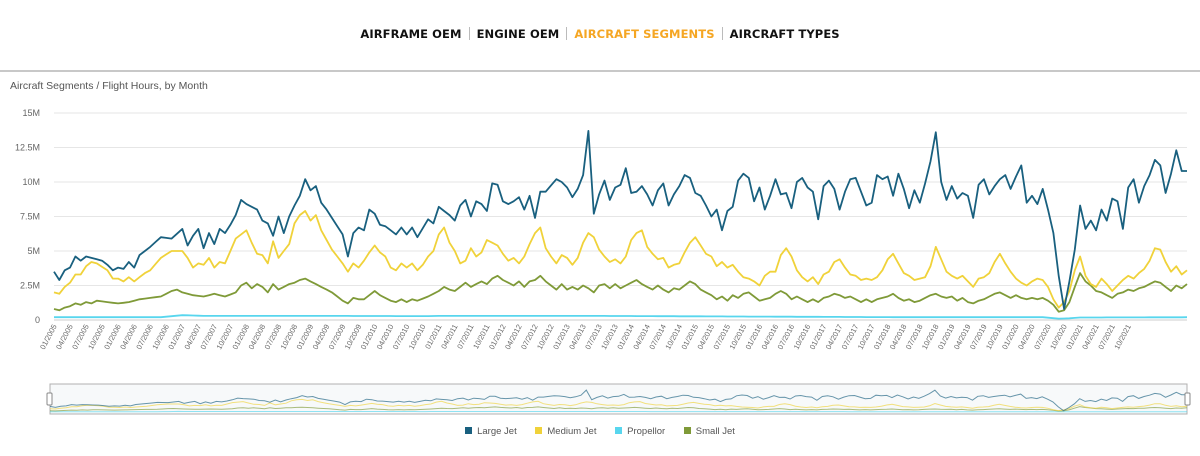 This screenshot has height=456, width=1200. Describe the element at coordinates (37, 320) in the screenshot. I see `y-tick-label: 0` at that location.